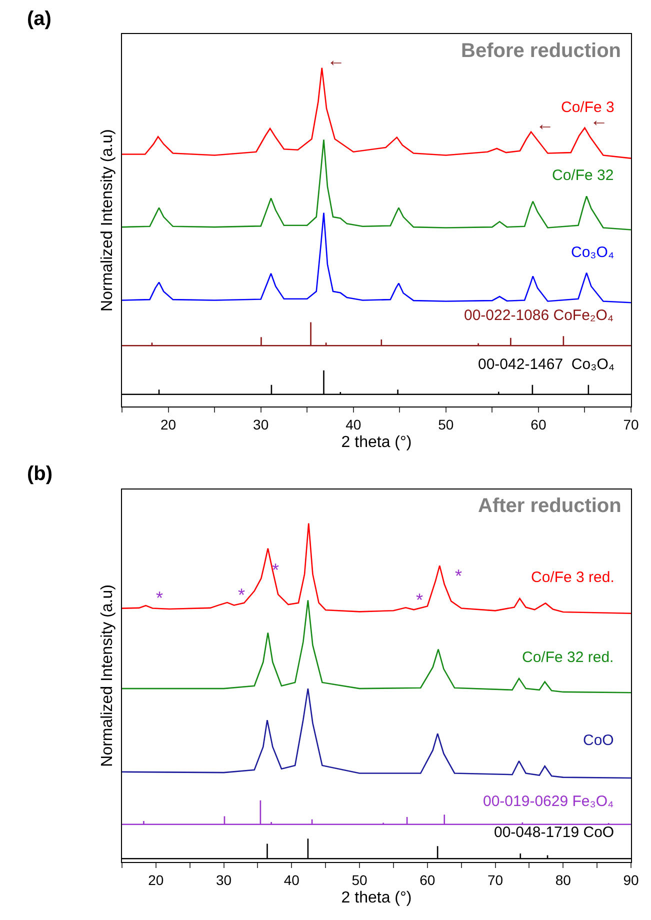  I want to click on chart-subtitle: After reduction, so click(550, 506).